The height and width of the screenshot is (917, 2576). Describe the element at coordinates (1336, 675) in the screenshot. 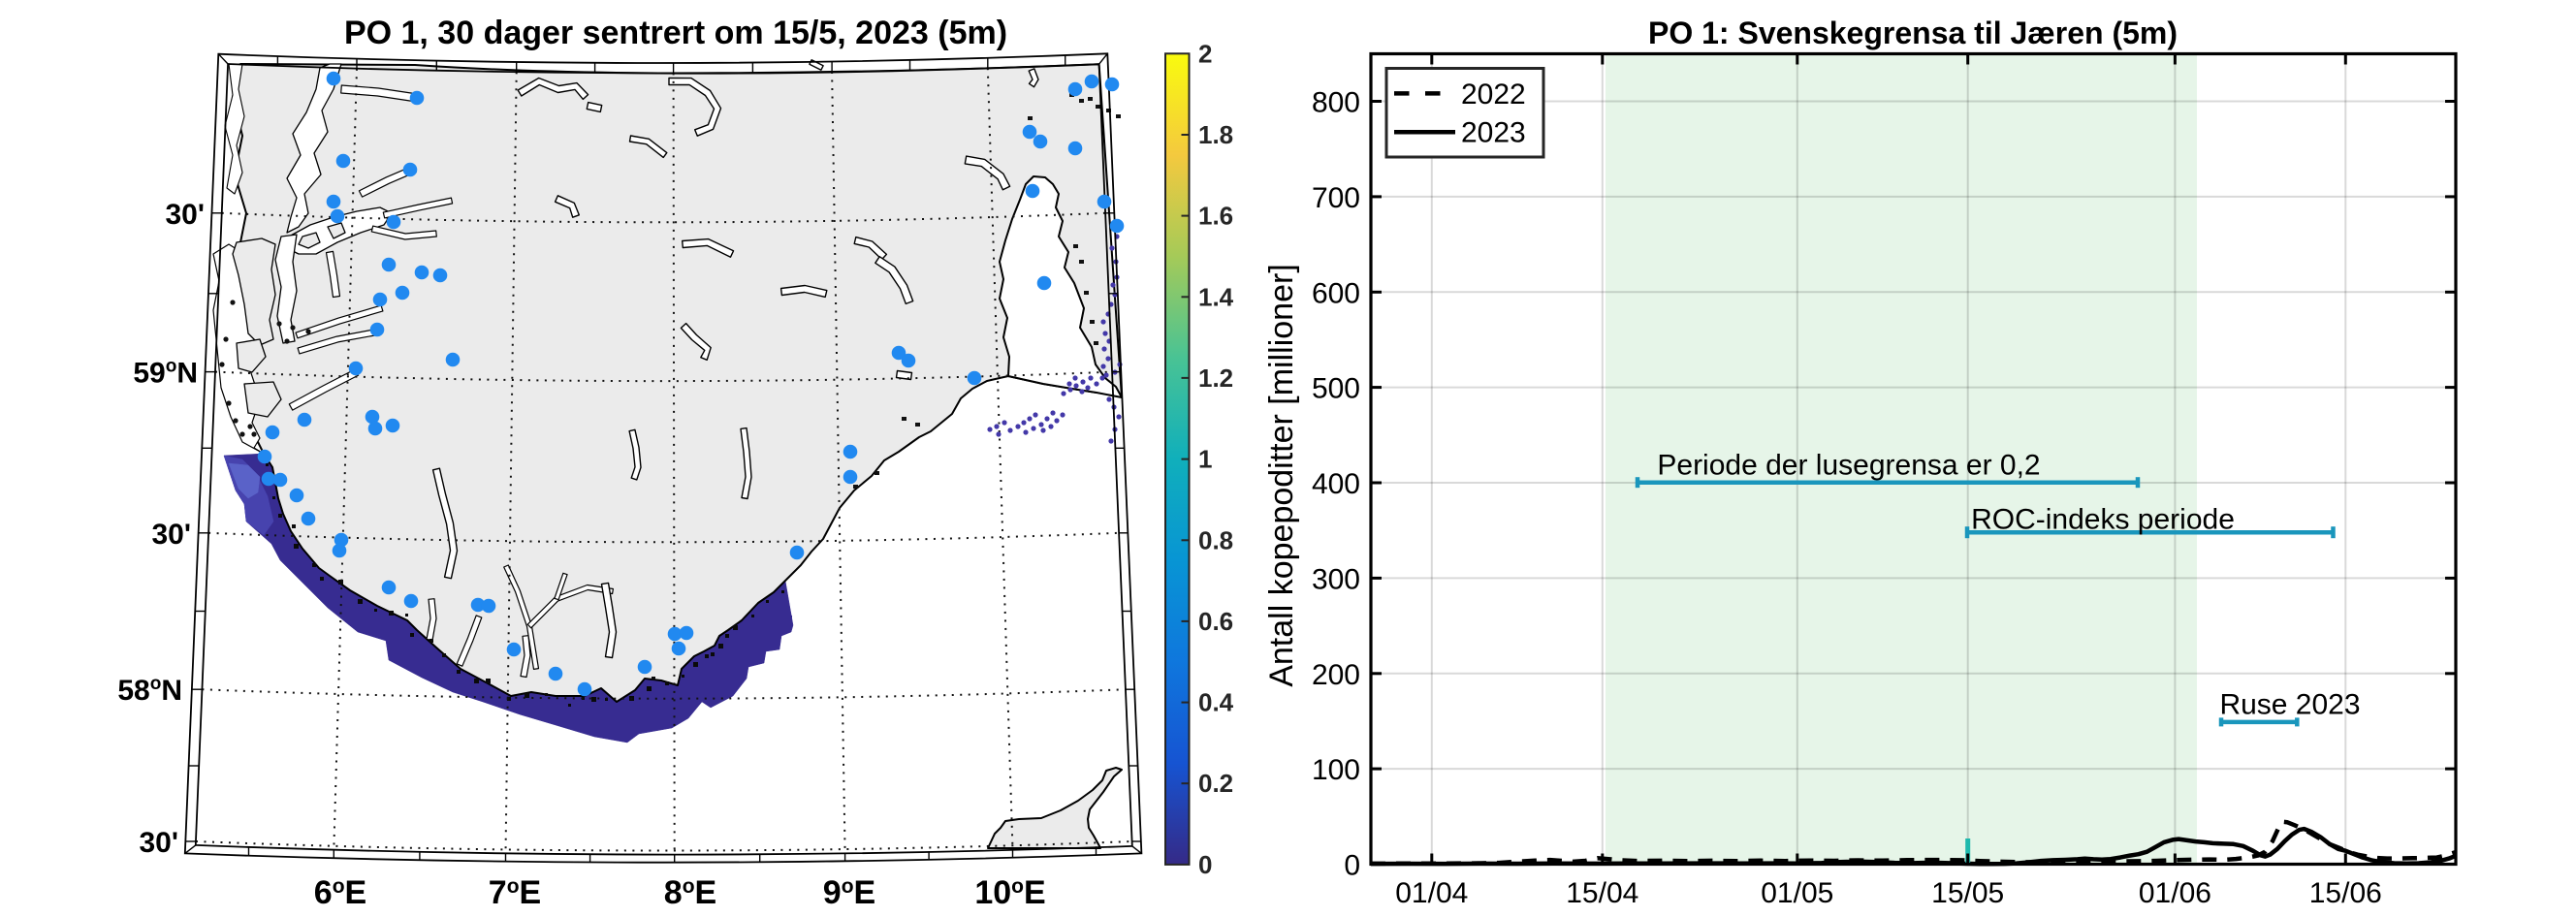

I see `svg-text: 200` at that location.